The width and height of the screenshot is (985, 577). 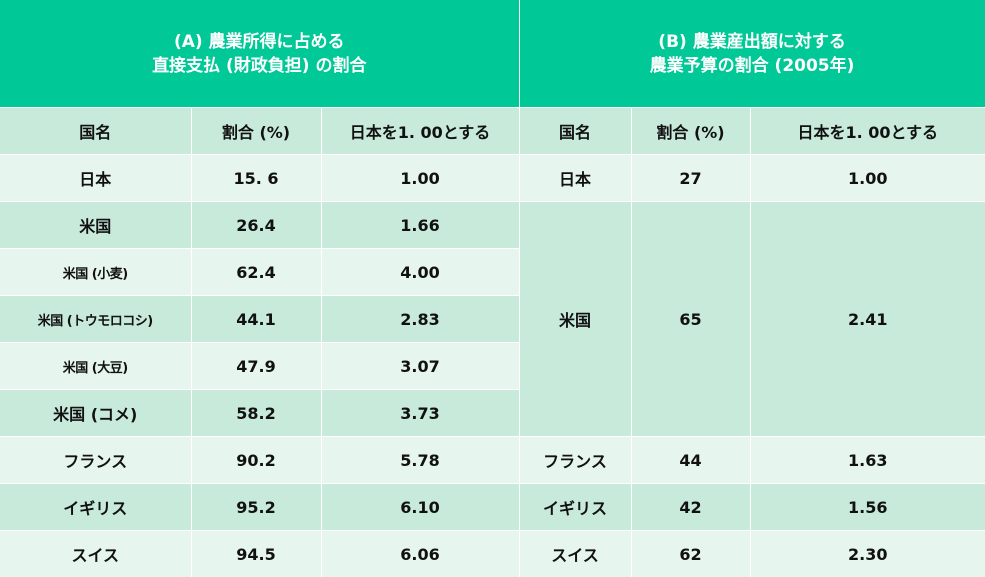 What do you see at coordinates (95, 131) in the screenshot?
I see `col-header-a-country: 国名` at bounding box center [95, 131].